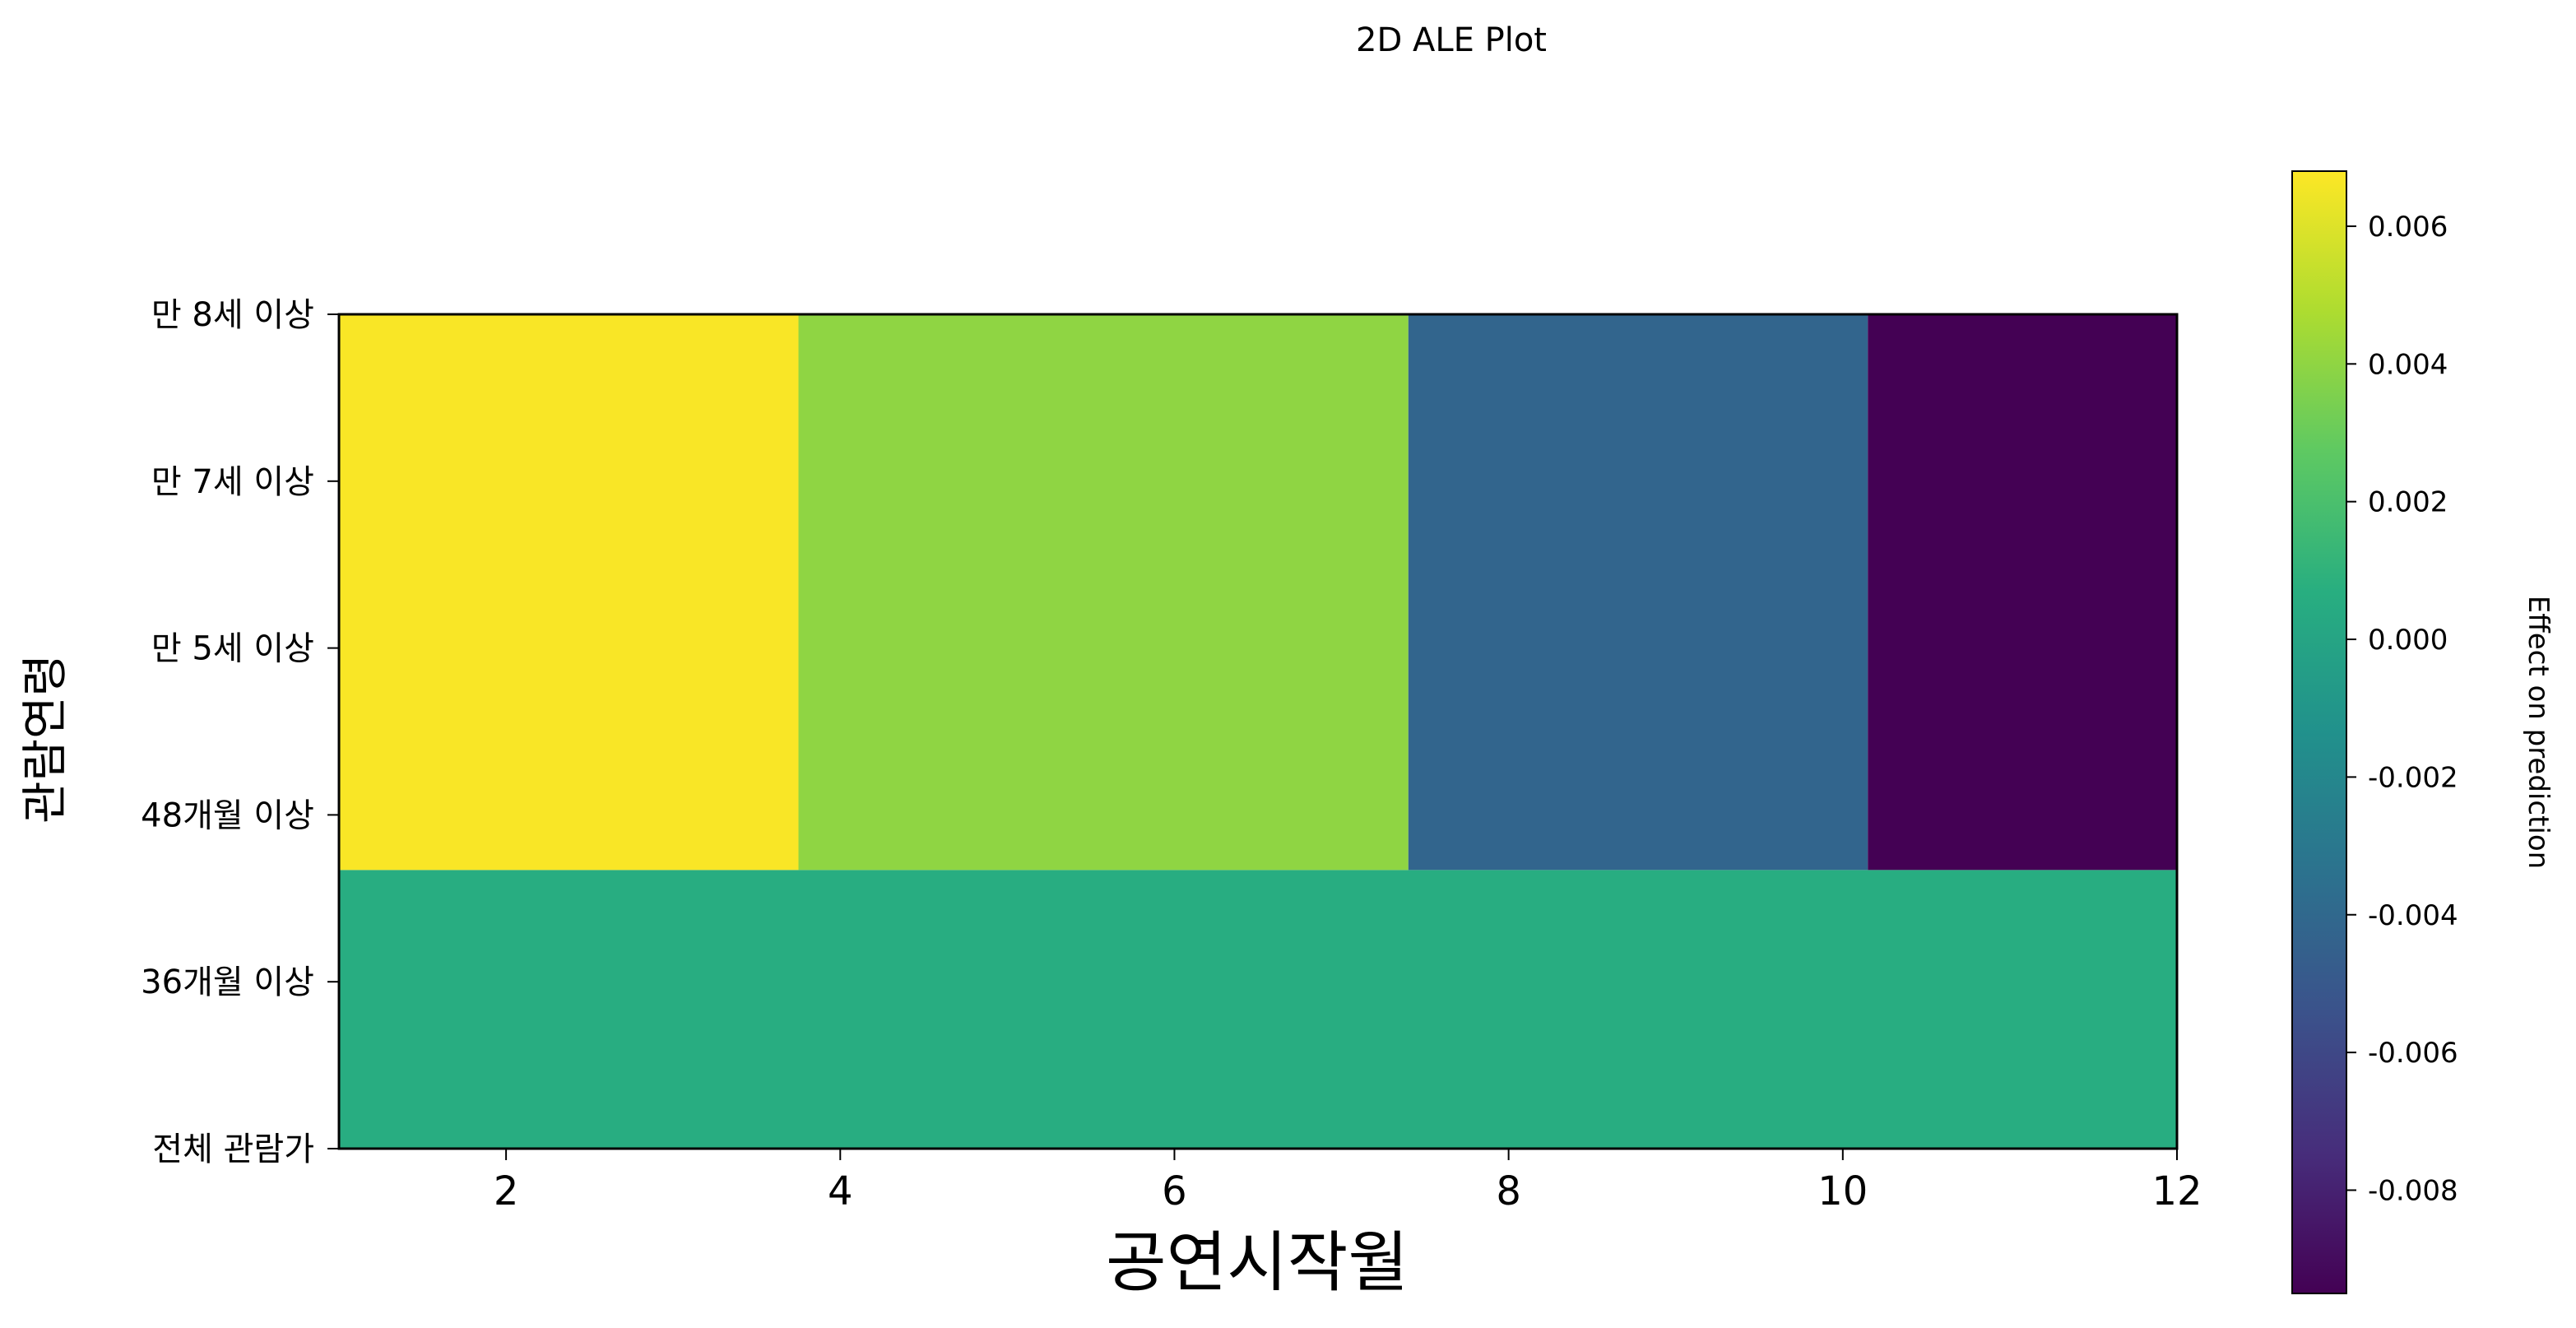 This screenshot has height=1328, width=2576. Describe the element at coordinates (840, 1191) in the screenshot. I see `x-tick-label: 4` at that location.